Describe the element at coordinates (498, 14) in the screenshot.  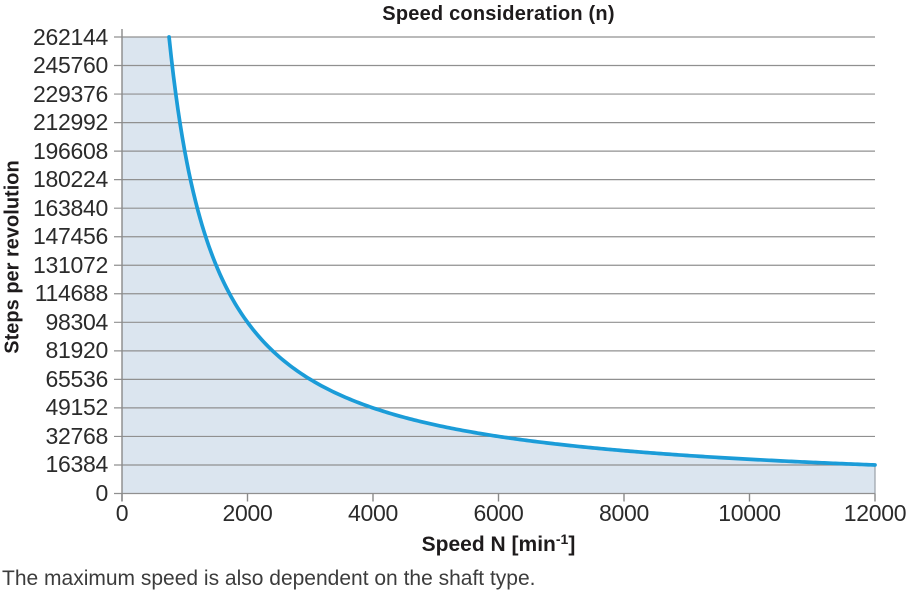
I see `chart-title: Speed consideration (n)` at that location.